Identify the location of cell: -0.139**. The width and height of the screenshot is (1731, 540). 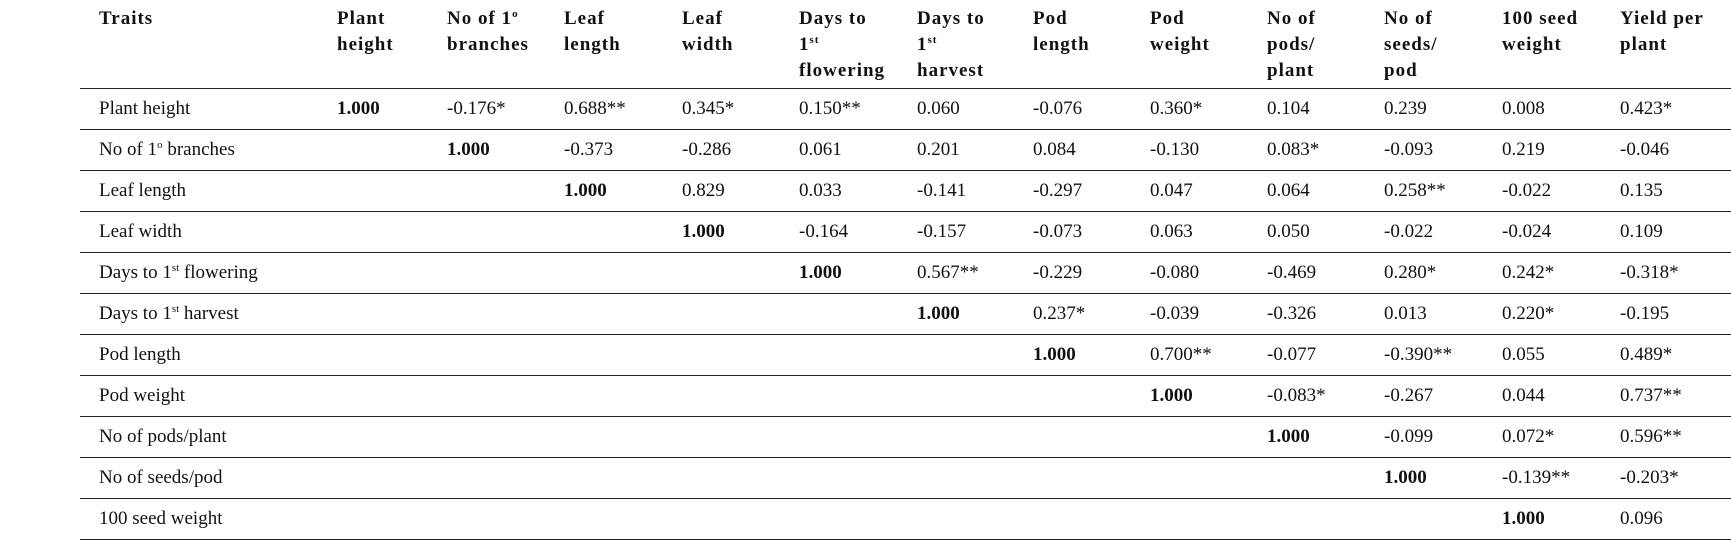
(1561, 478).